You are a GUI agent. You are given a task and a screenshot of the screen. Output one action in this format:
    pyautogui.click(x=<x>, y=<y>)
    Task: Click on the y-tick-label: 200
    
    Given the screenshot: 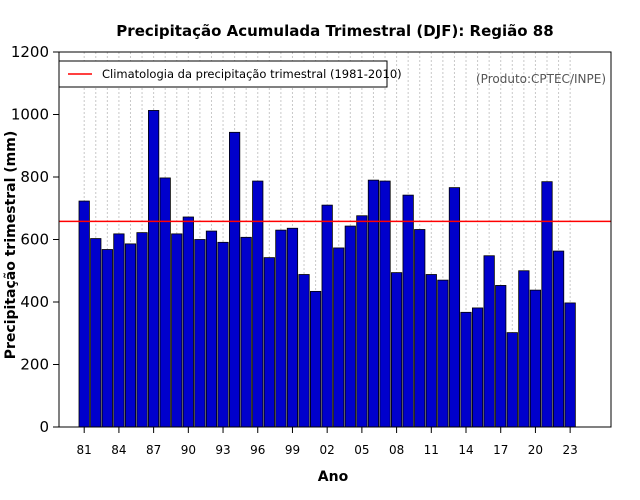 What is the action you would take?
    pyautogui.click(x=34, y=365)
    